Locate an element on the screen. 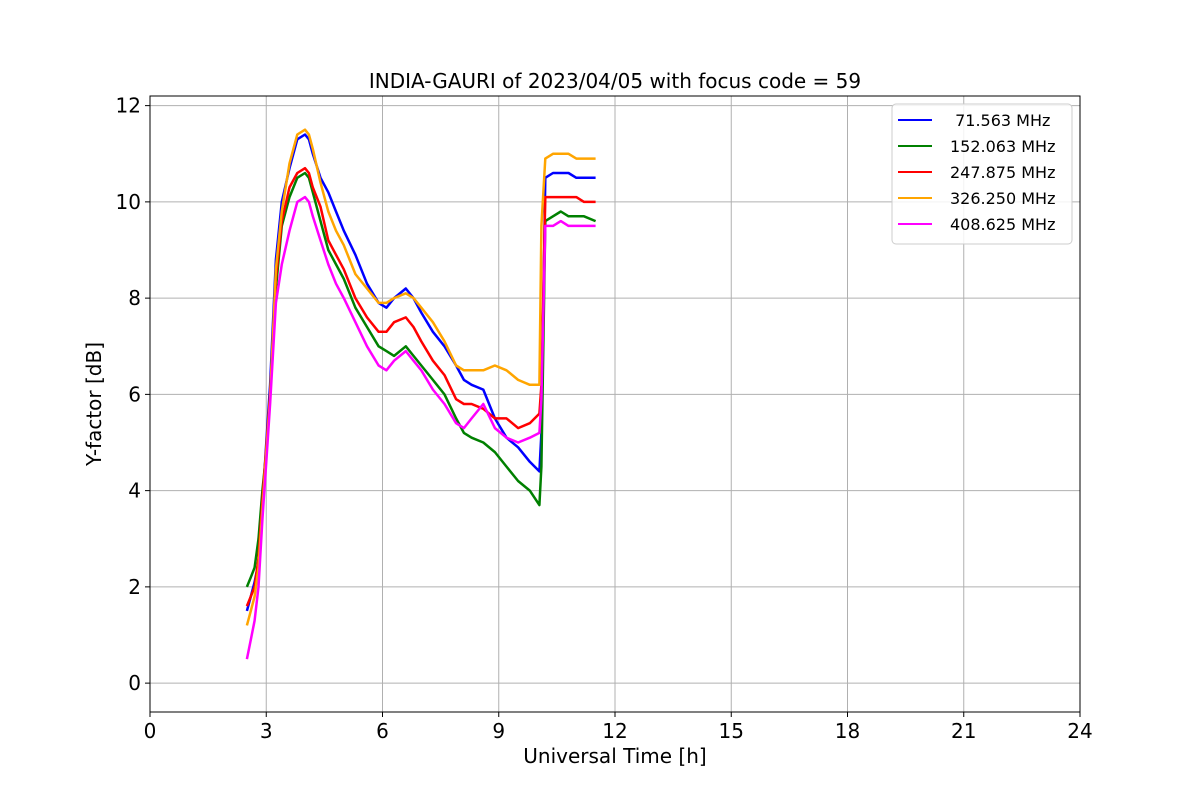 The width and height of the screenshot is (1200, 800). y-tick-label: 8 is located at coordinates (134, 298).